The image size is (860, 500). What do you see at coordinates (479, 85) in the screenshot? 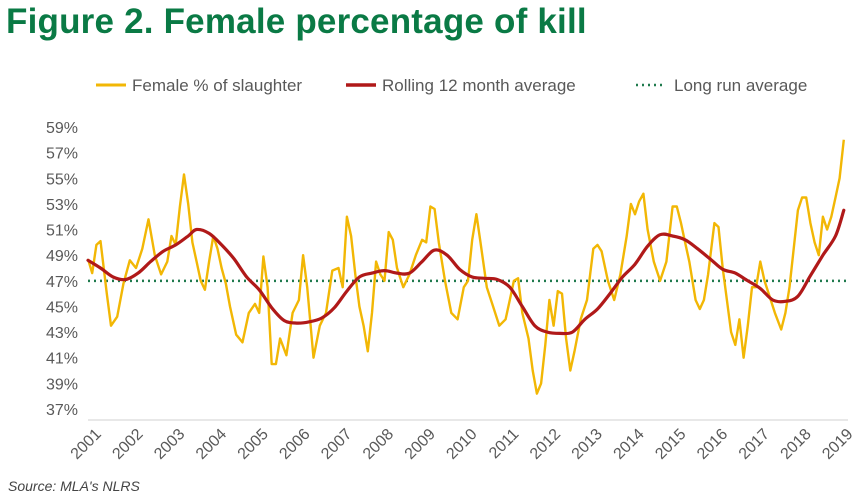
I see `legend-label-rolling: Rolling 12 month average` at bounding box center [479, 85].